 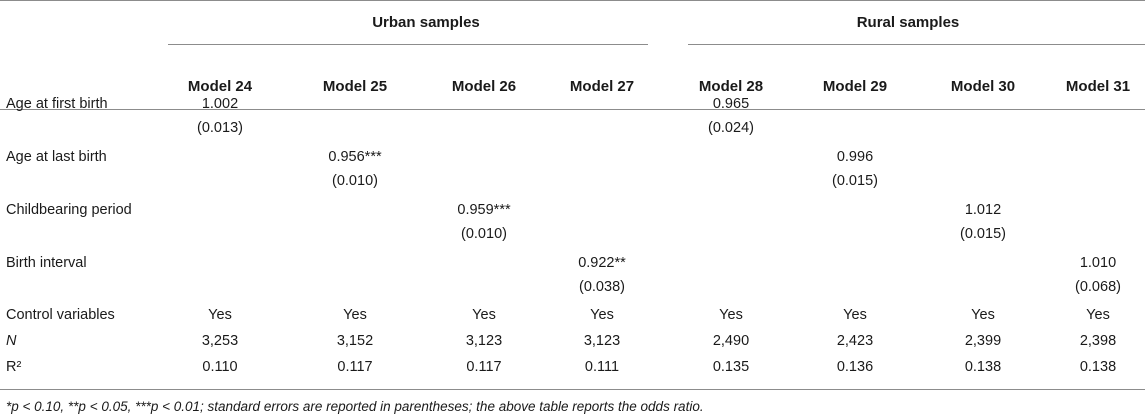 I want to click on coefficient-cell: 1.012, so click(x=983, y=210).